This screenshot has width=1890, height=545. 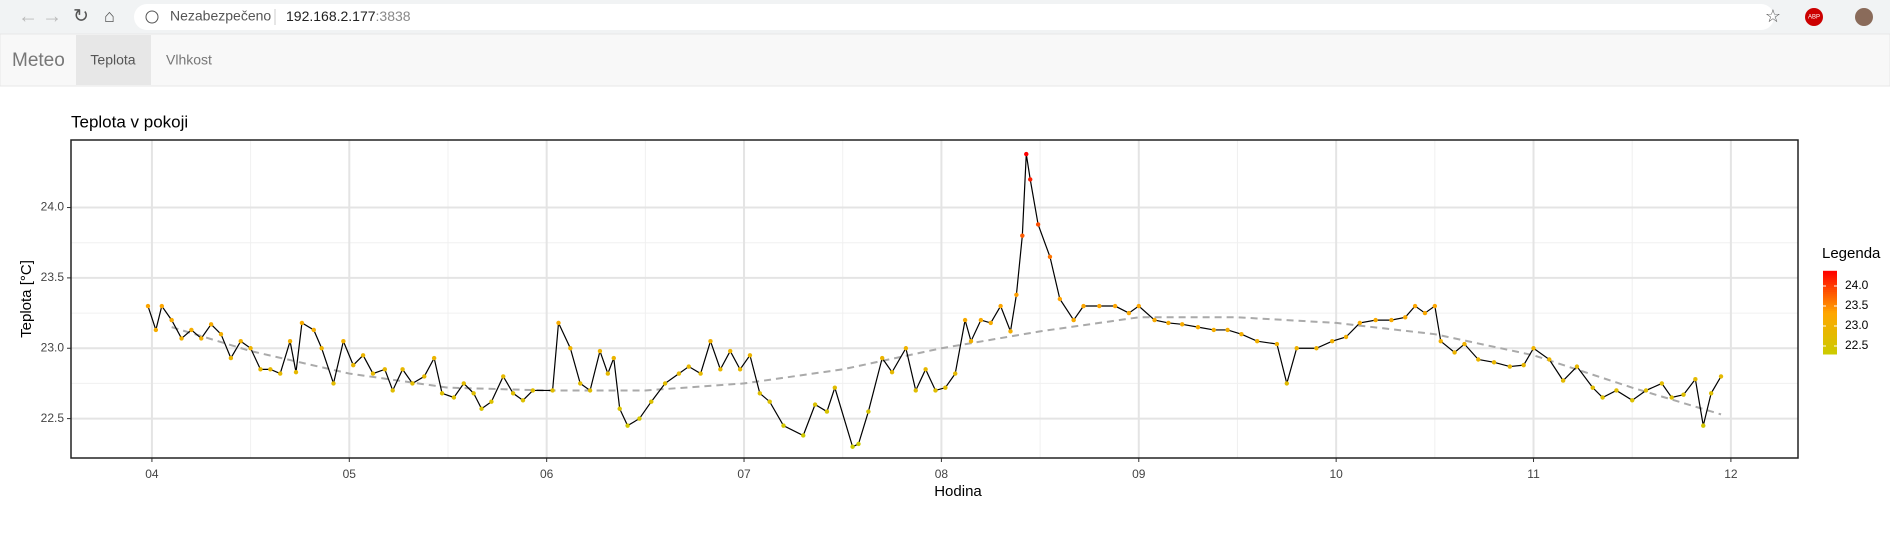 What do you see at coordinates (53, 207) in the screenshot?
I see `y-tick-label: 24.0` at bounding box center [53, 207].